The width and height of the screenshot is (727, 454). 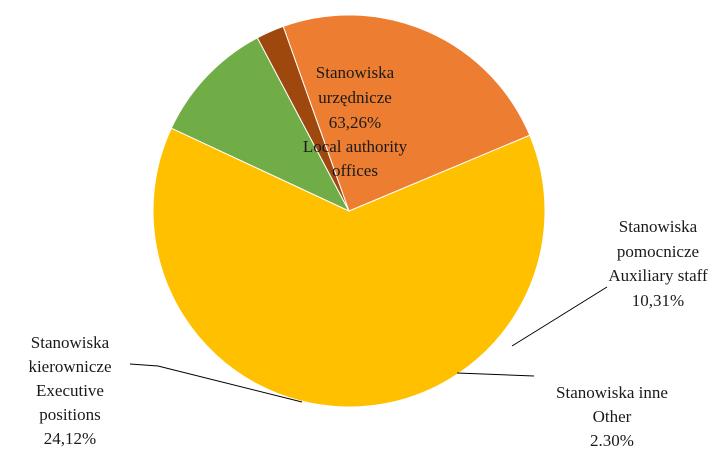 What do you see at coordinates (355, 146) in the screenshot?
I see `label-text: Local authority` at bounding box center [355, 146].